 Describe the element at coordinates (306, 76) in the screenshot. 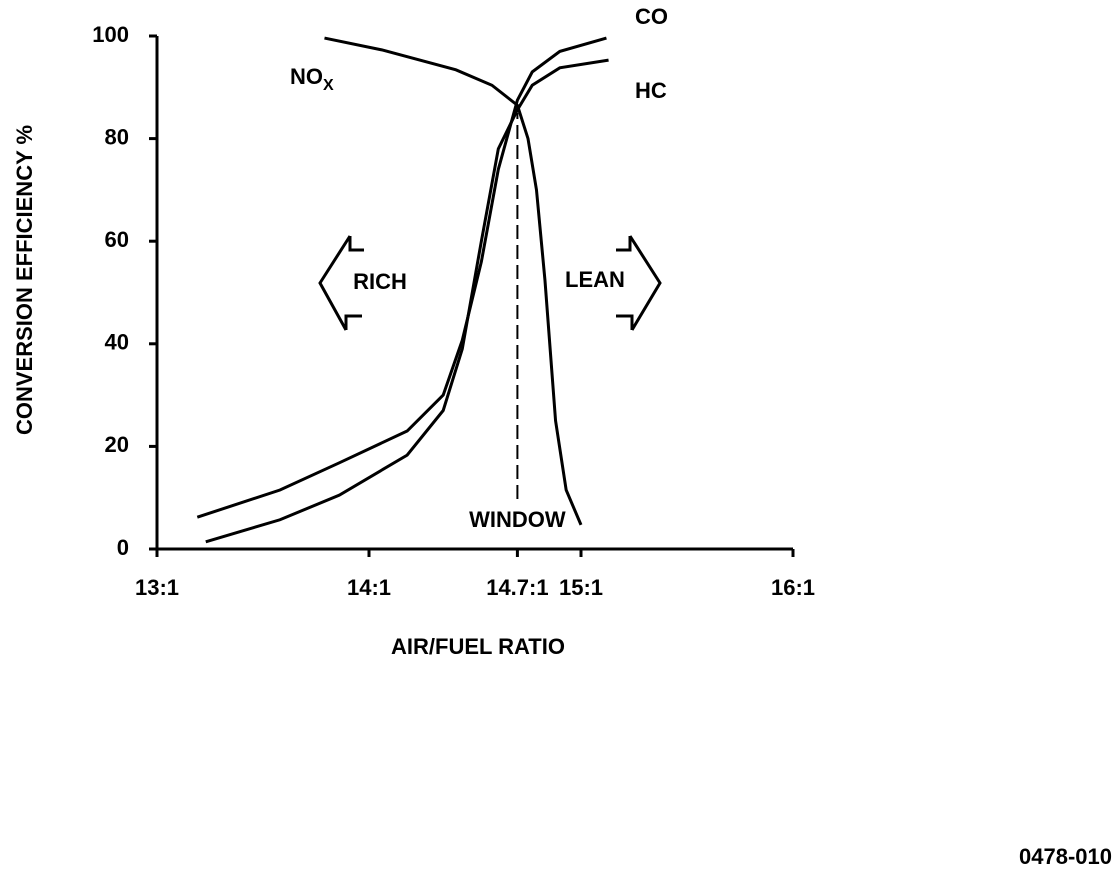

I see `series-name: NO` at that location.